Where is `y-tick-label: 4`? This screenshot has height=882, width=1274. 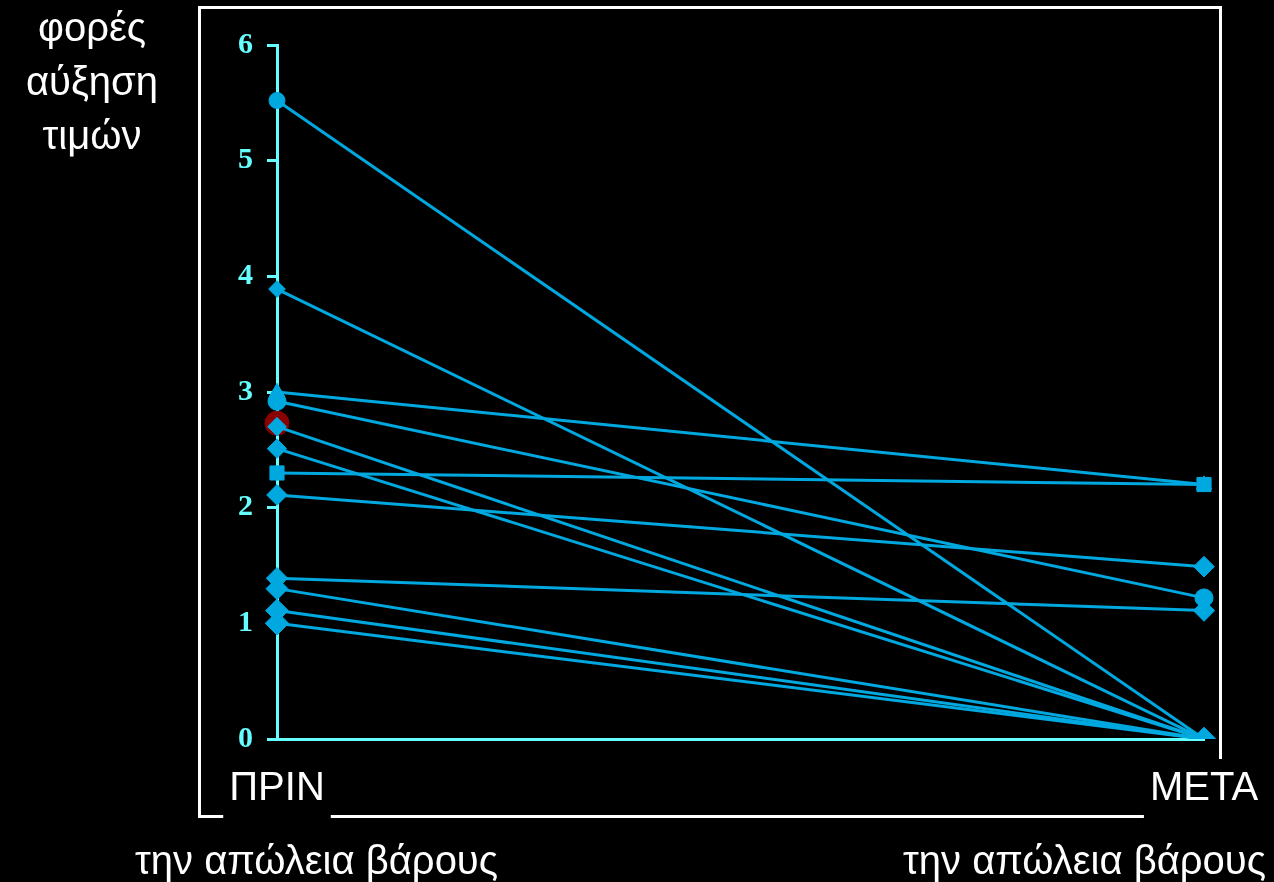 y-tick-label: 4 is located at coordinates (245, 274).